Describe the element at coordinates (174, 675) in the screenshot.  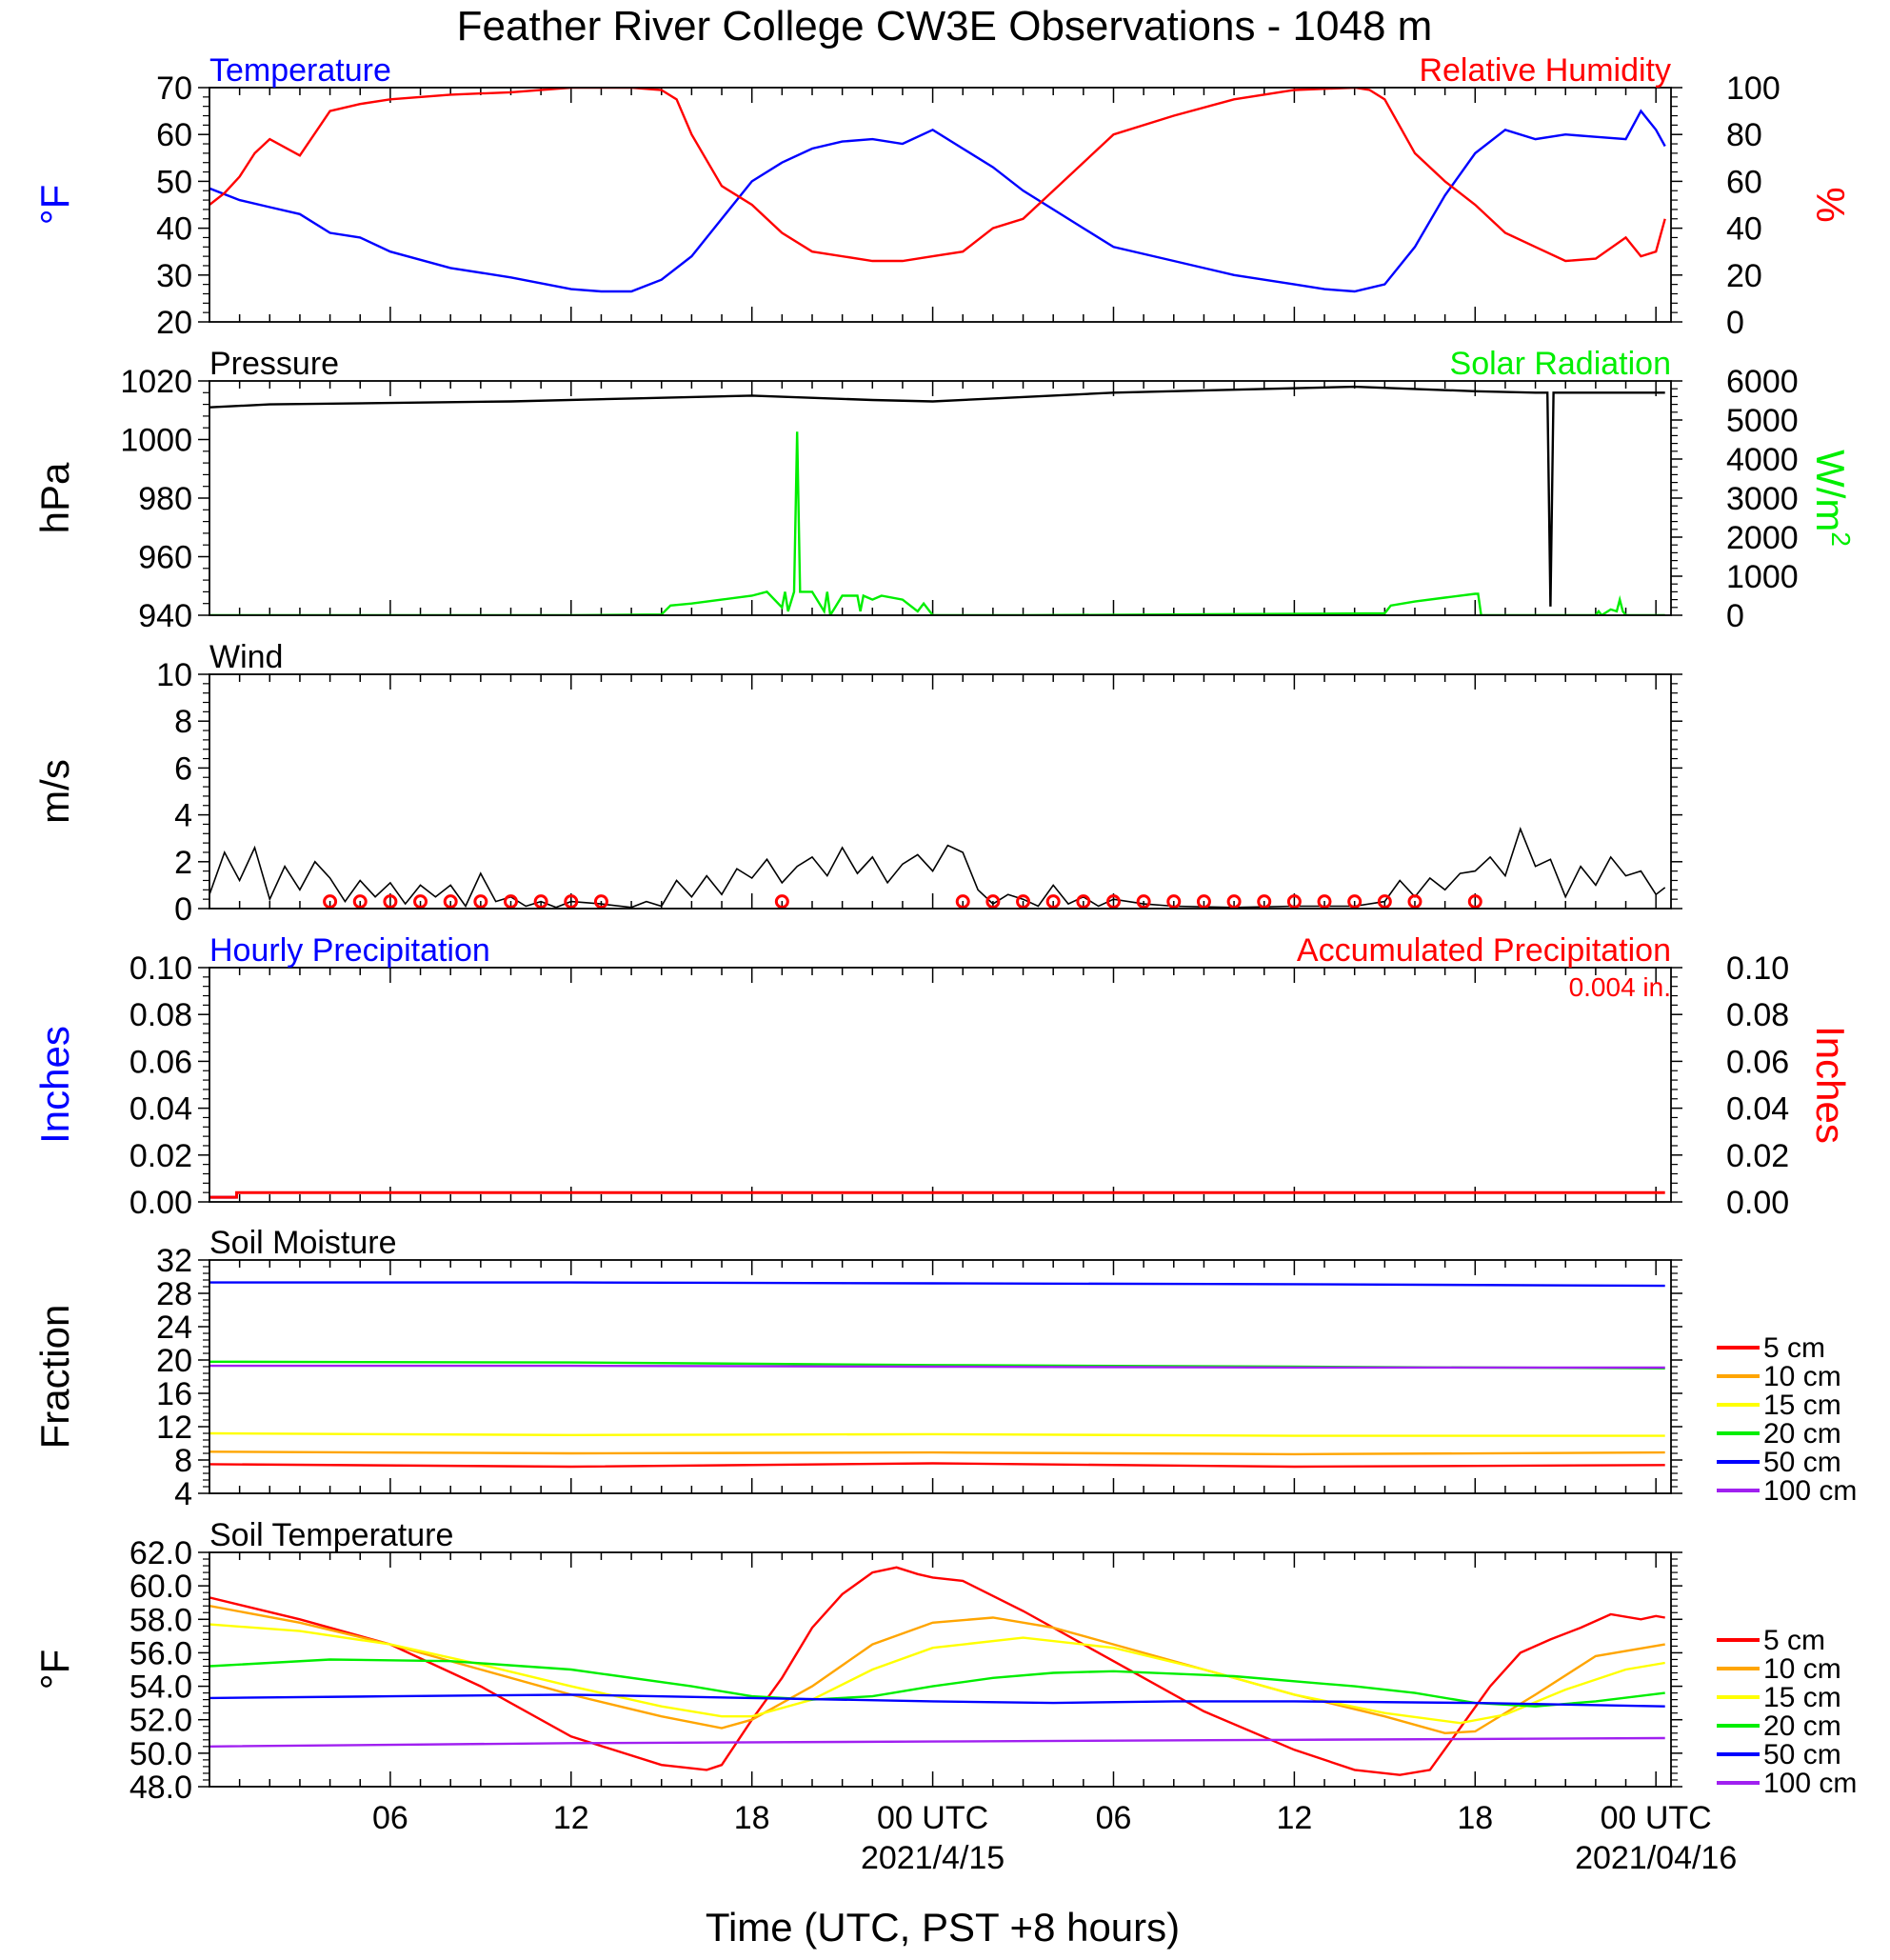
I see `y-tick-label: 10` at that location.